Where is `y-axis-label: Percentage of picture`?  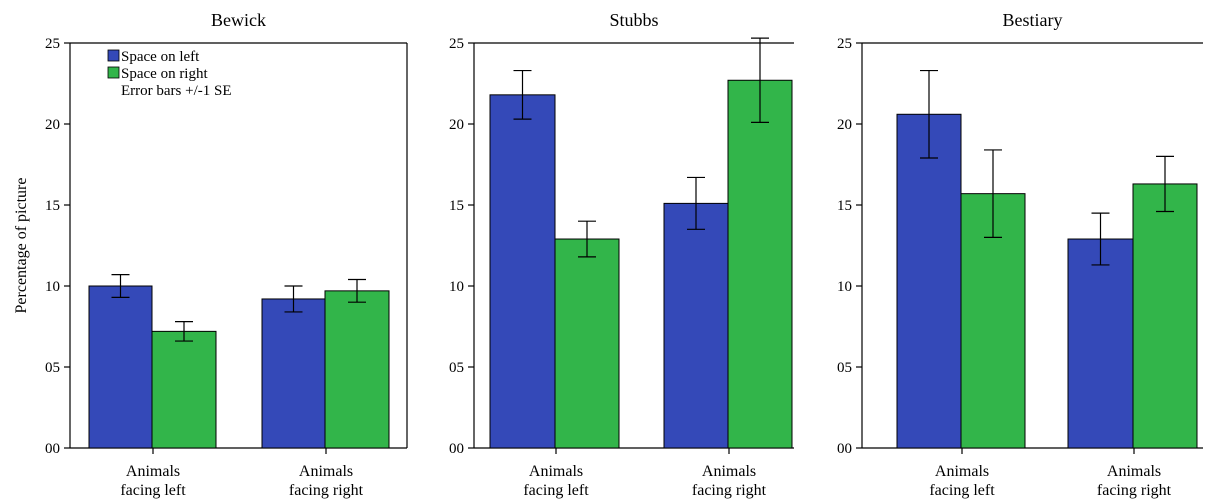
y-axis-label: Percentage of picture is located at coordinates (21, 246).